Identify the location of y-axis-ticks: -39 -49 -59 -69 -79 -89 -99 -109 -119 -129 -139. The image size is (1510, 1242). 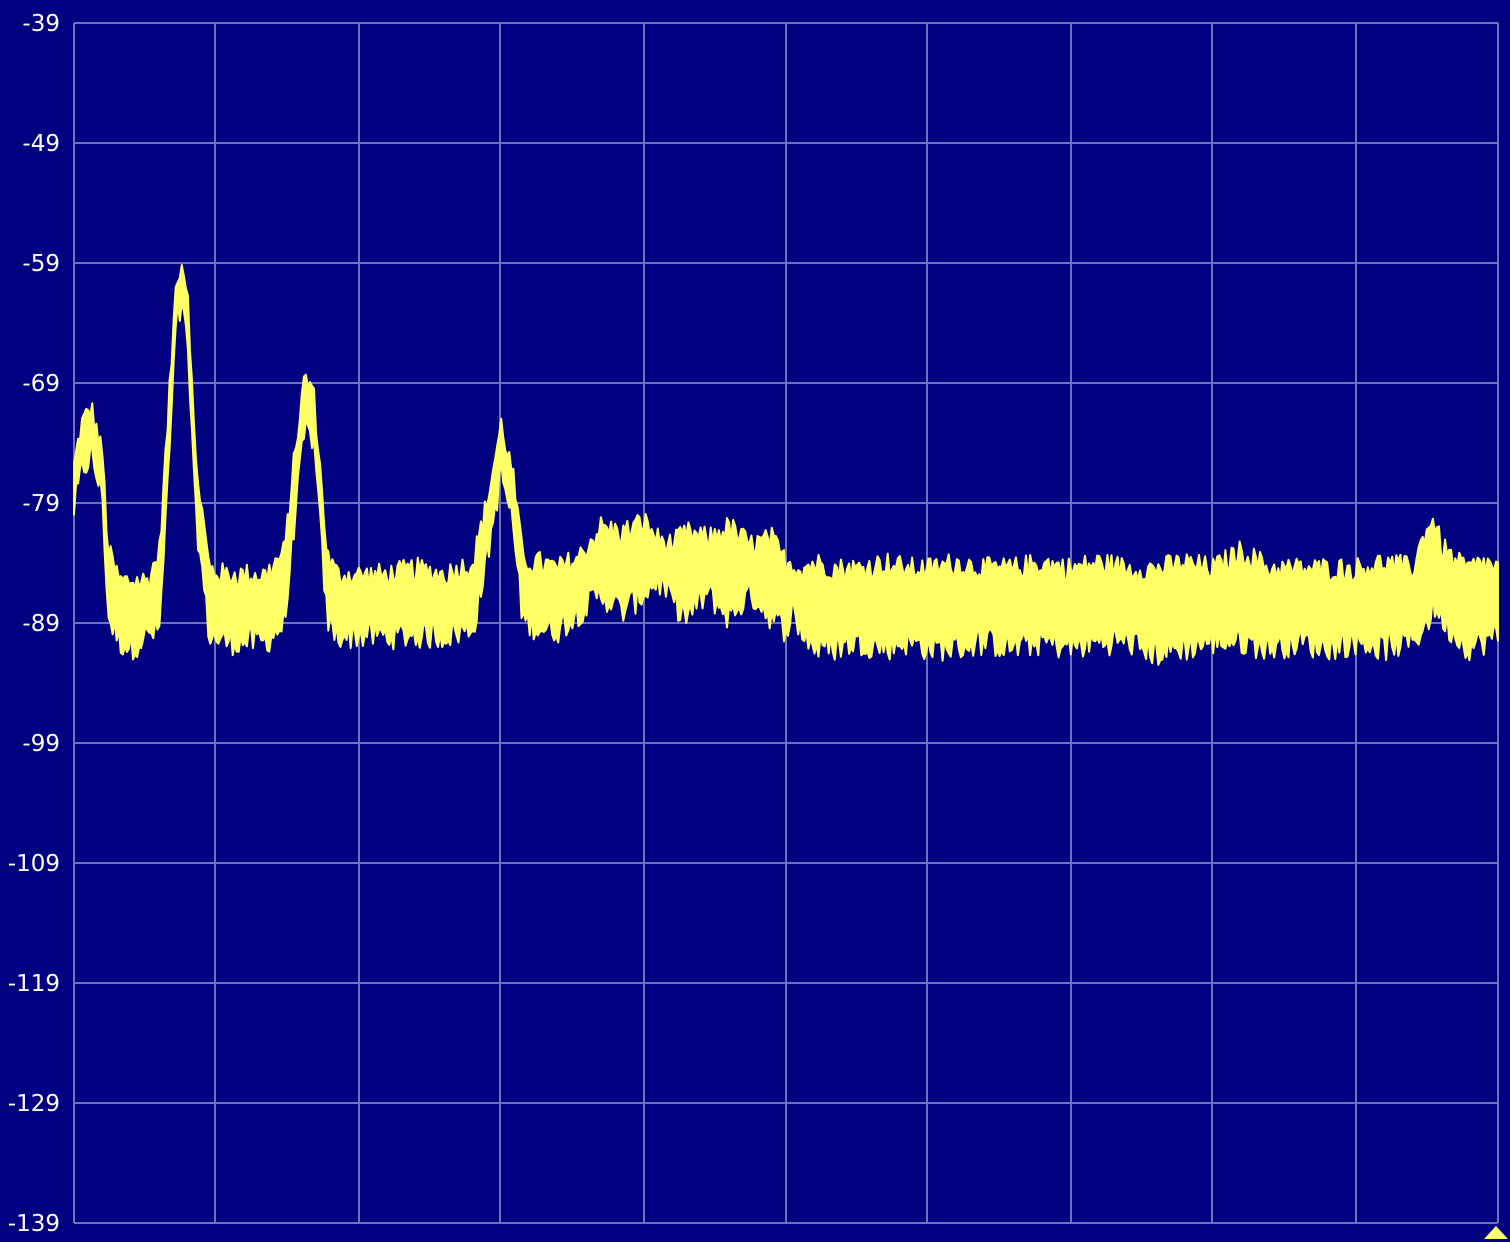
(34, 624).